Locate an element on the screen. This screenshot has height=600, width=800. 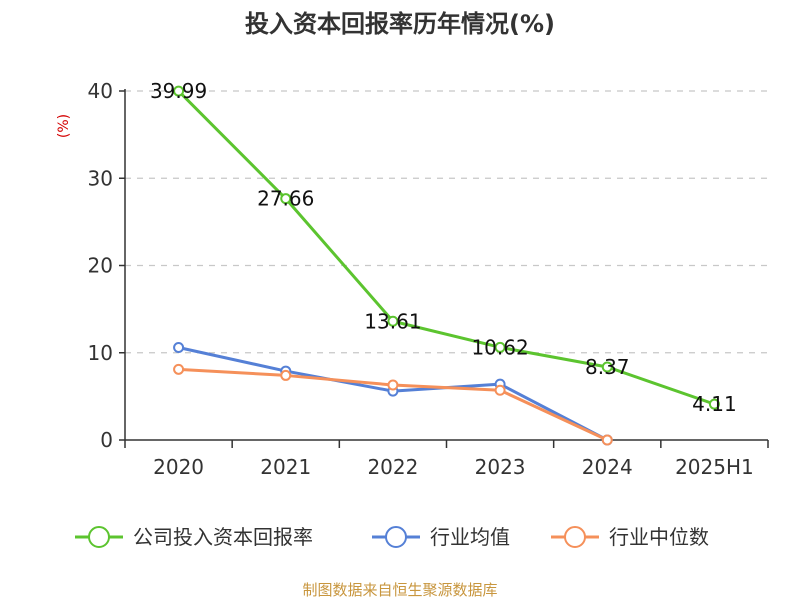
legend-item-0: 公司投入资本回报率 is located at coordinates (194, 537).